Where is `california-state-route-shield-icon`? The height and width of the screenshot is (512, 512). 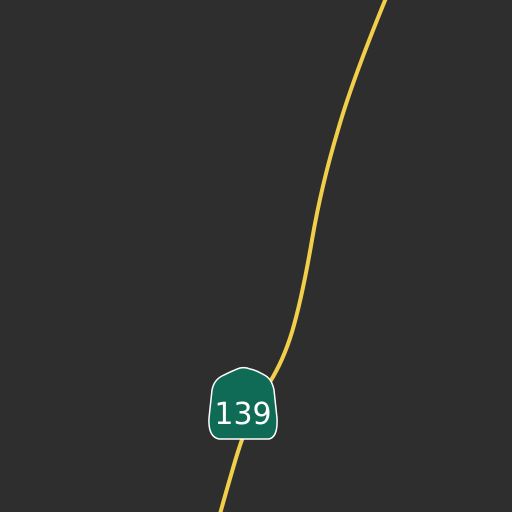 california-state-route-shield-icon is located at coordinates (243, 403).